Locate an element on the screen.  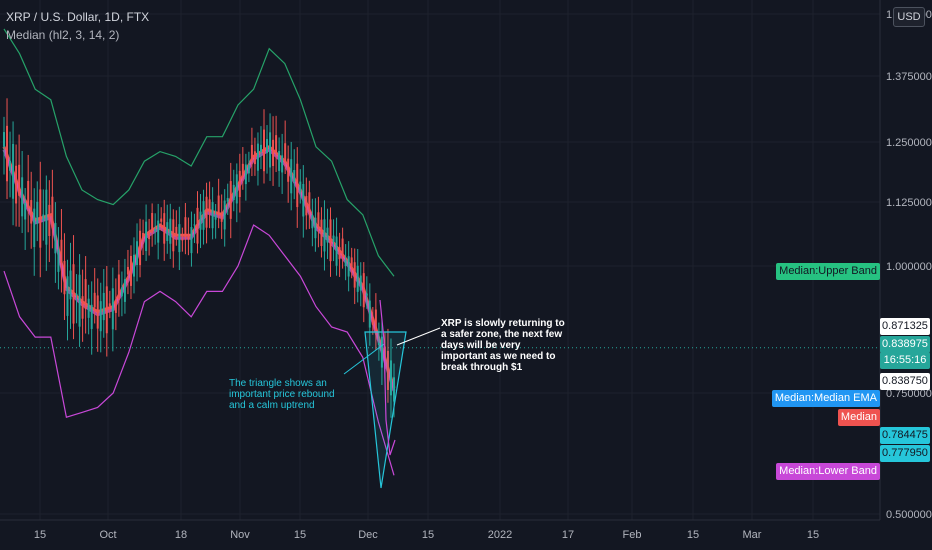
drawings is located at coordinates (392, 394).